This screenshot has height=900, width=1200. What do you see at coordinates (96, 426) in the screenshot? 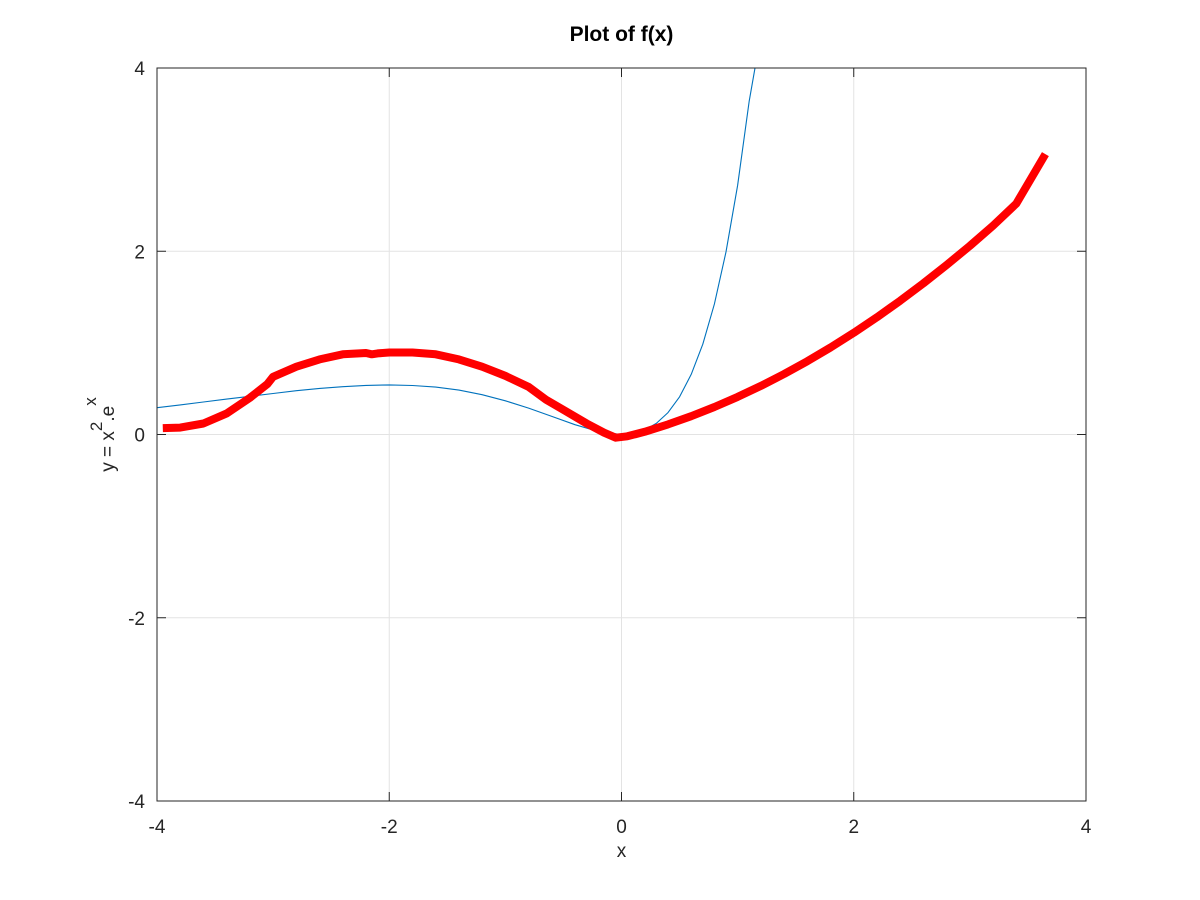
I see `y-axis-label-exponent-1: 2` at bounding box center [96, 426].